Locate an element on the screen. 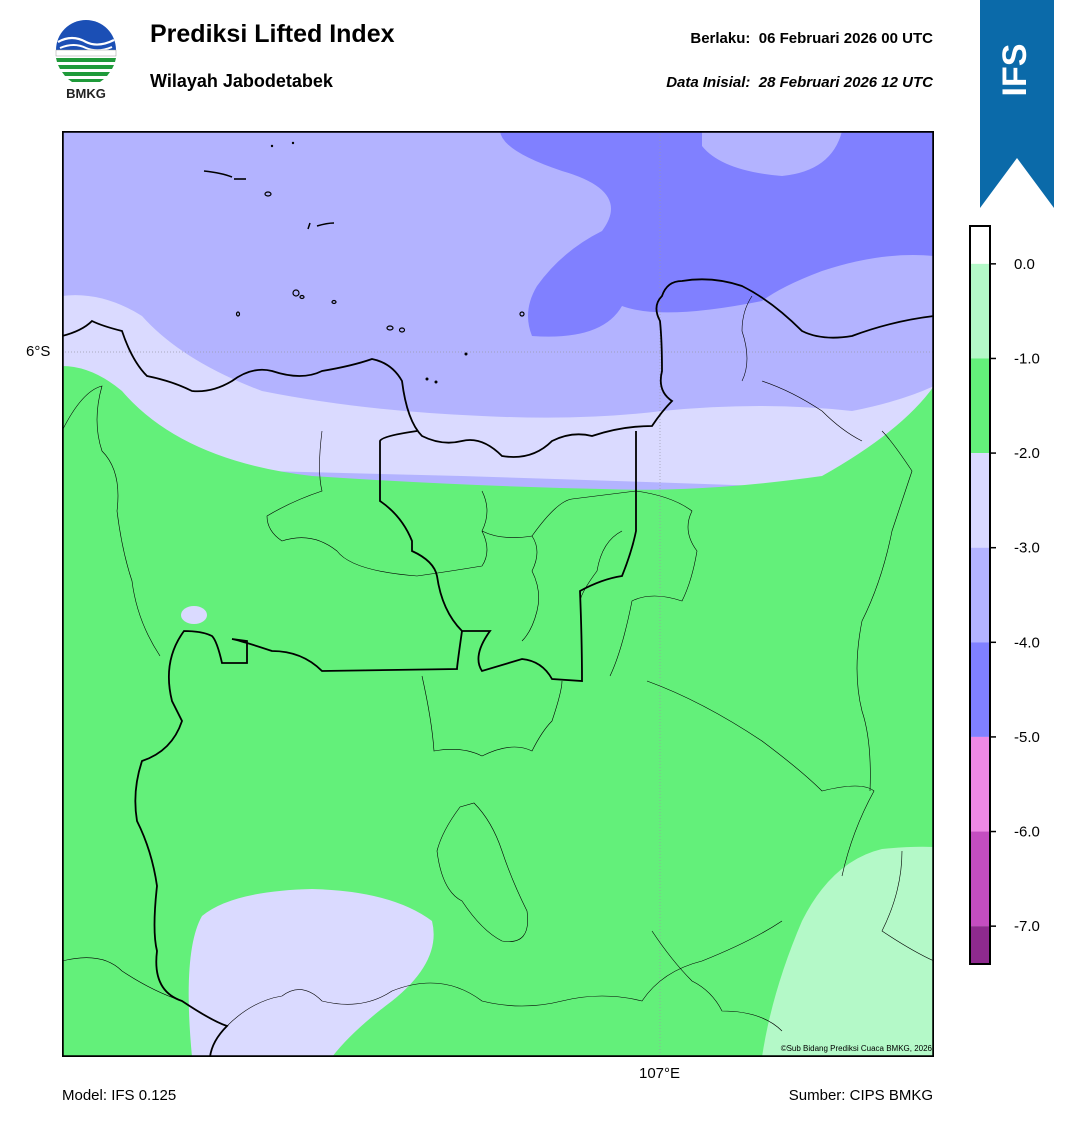 The image size is (1068, 1128). init-prefix: Data Inisial: is located at coordinates (708, 82).